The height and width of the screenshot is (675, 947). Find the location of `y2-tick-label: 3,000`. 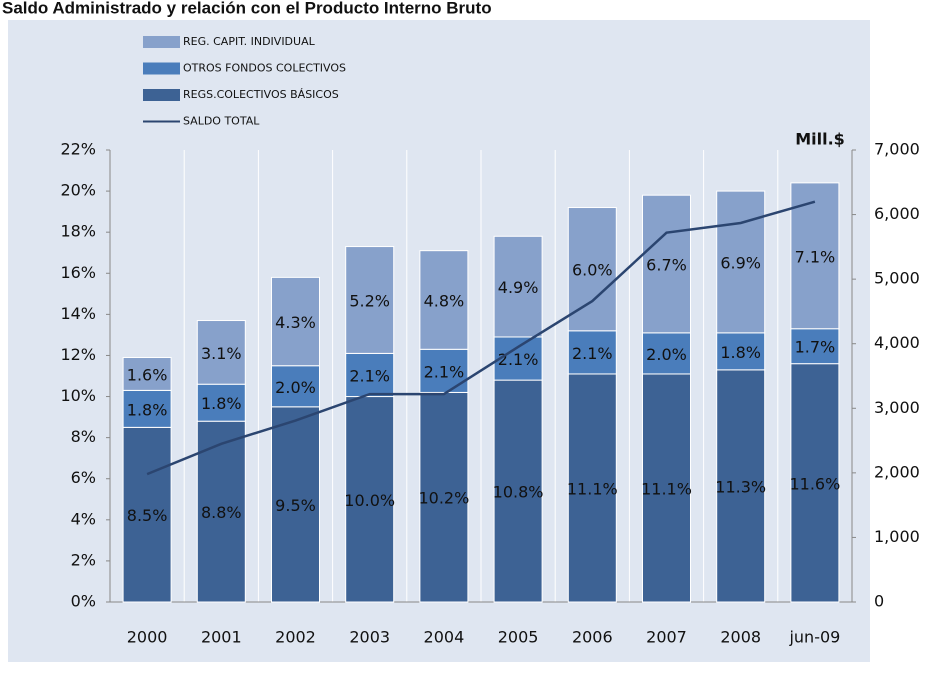

y2-tick-label: 3,000 is located at coordinates (897, 407).